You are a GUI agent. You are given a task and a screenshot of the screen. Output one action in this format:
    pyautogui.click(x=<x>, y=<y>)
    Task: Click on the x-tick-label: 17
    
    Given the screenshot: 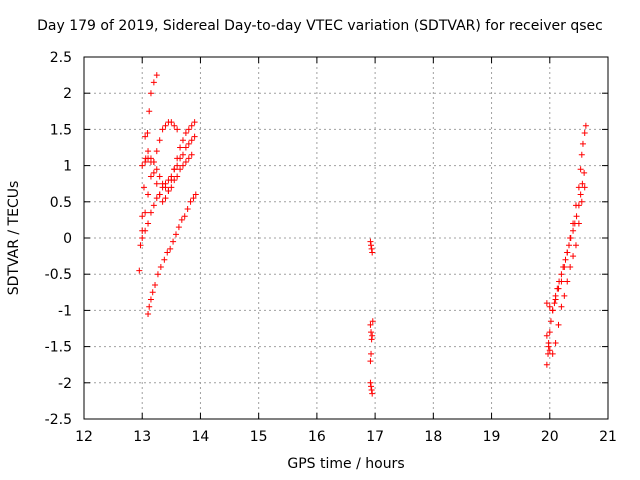 What is the action you would take?
    pyautogui.click(x=375, y=437)
    